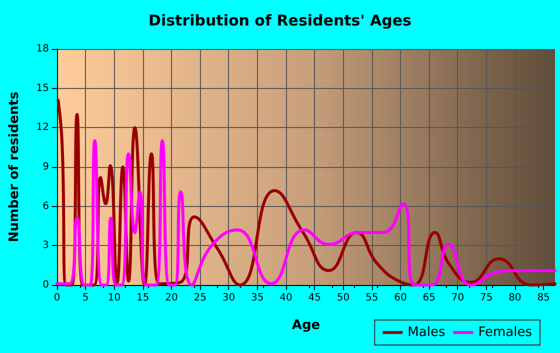 Image resolution: width=560 pixels, height=353 pixels. What do you see at coordinates (14, 166) in the screenshot?
I see `y-axis-title: Number of residents` at bounding box center [14, 166].